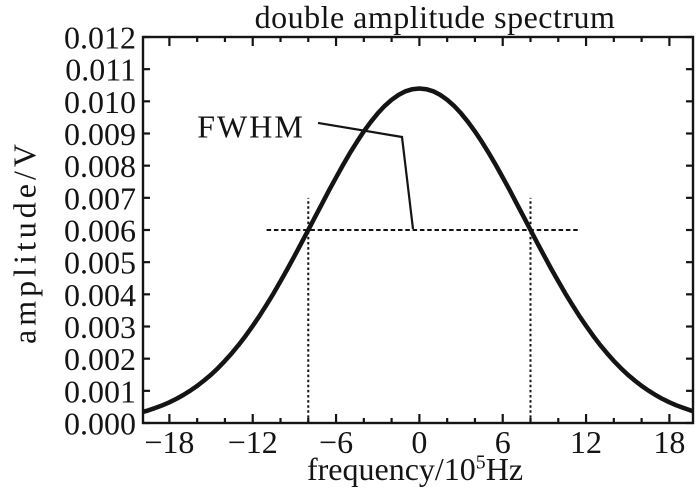 Image resolution: width=700 pixels, height=494 pixels. What do you see at coordinates (419, 442) in the screenshot?
I see `x-tick-label: 0` at bounding box center [419, 442].